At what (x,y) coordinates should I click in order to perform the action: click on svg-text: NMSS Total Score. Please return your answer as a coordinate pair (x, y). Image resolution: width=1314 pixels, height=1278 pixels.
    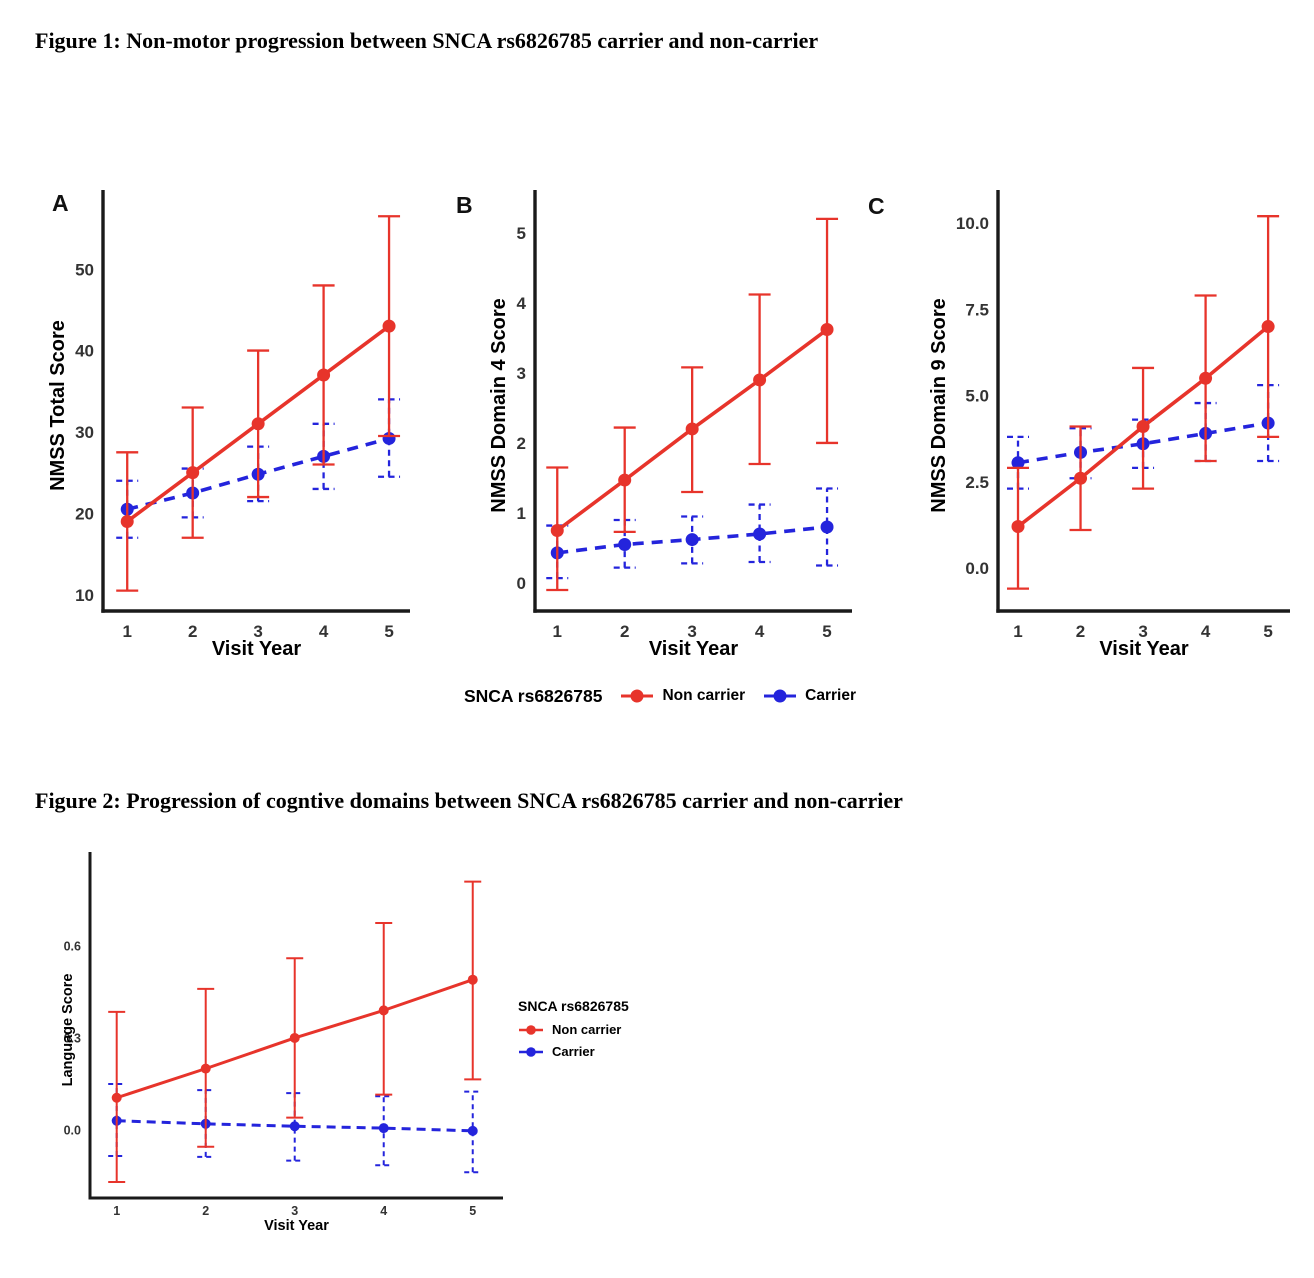
    Looking at the image, I should click on (58, 405).